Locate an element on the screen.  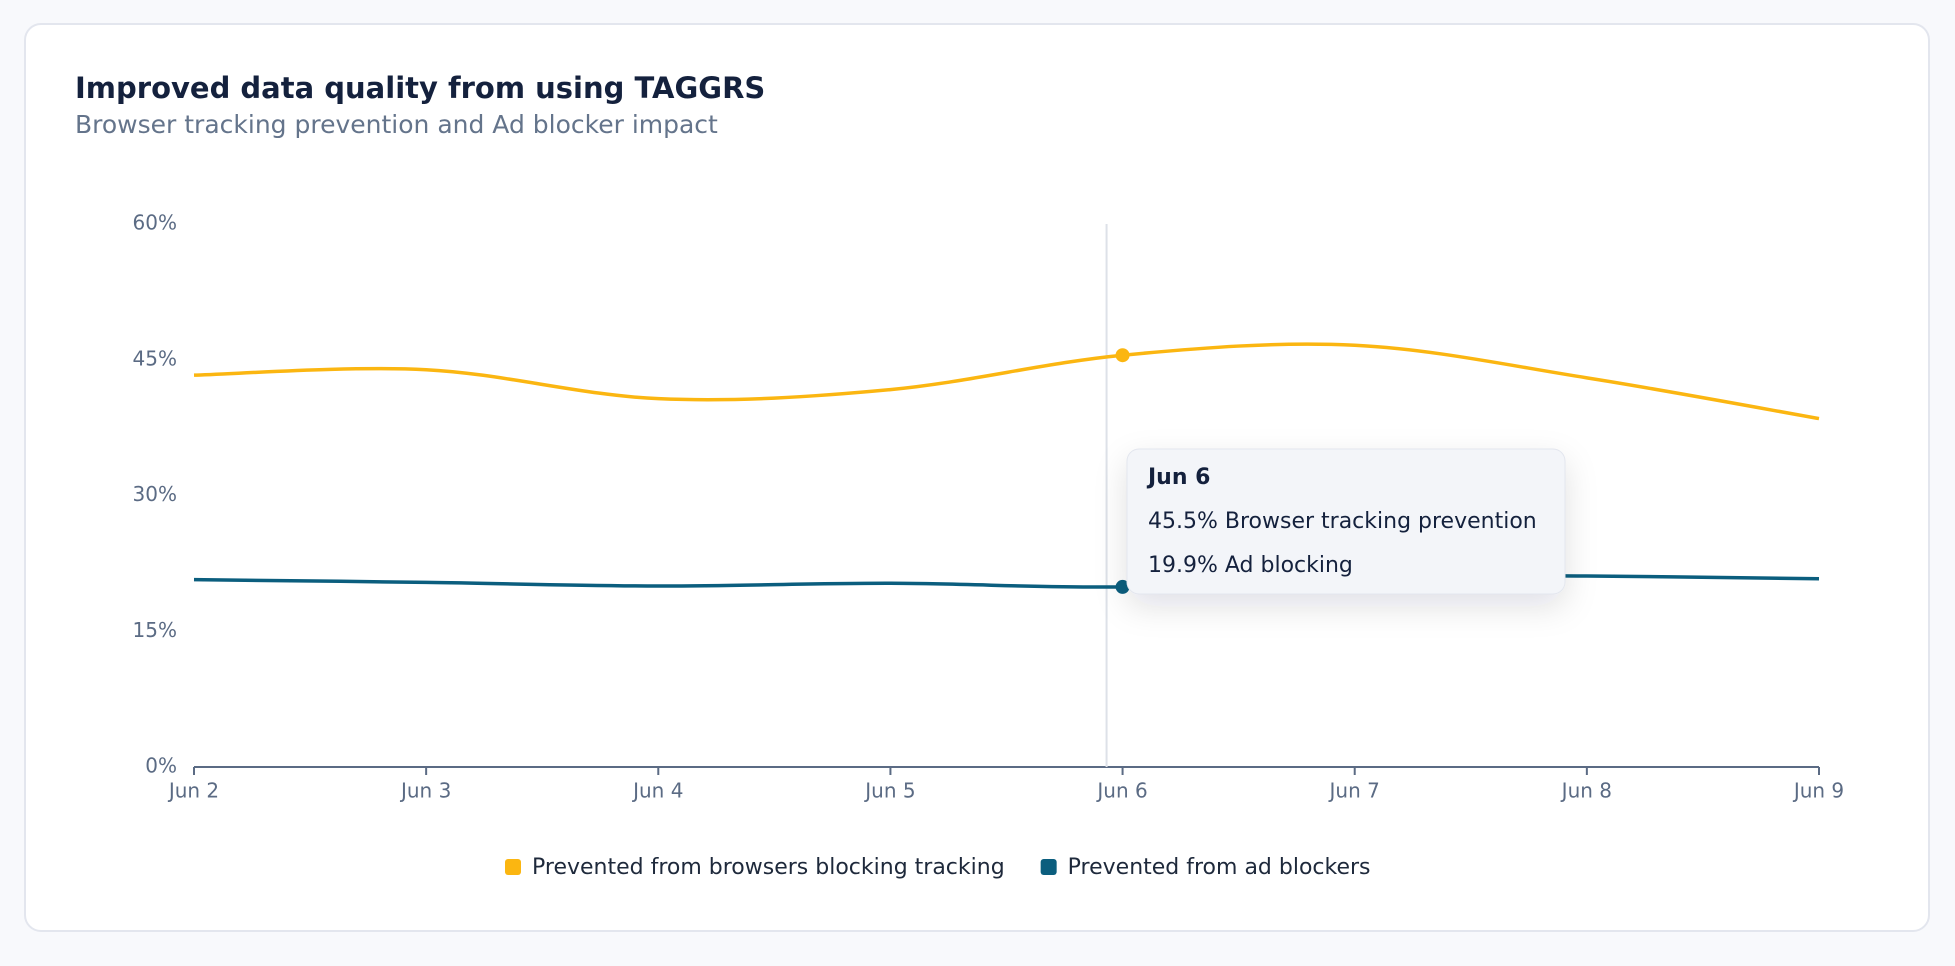
x-tick-label: Jun 7 is located at coordinates (1354, 791).